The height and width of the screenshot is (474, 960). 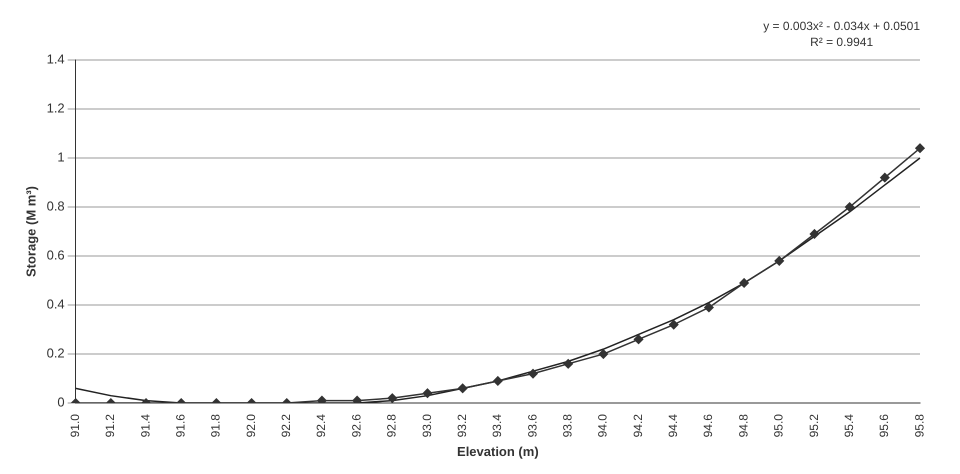 What do you see at coordinates (673, 426) in the screenshot?
I see `x-tick-label: 94.4` at bounding box center [673, 426].